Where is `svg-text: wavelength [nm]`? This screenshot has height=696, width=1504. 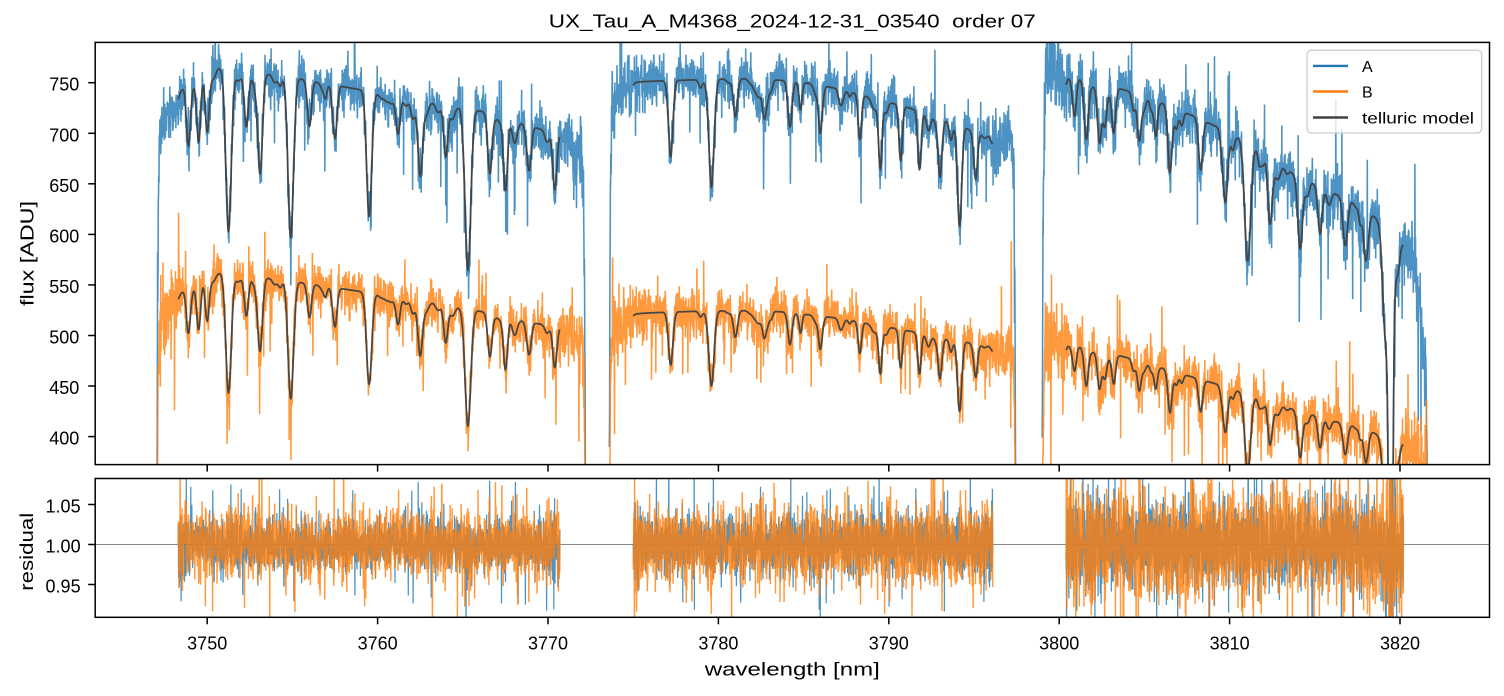
svg-text: wavelength [nm] is located at coordinates (792, 668).